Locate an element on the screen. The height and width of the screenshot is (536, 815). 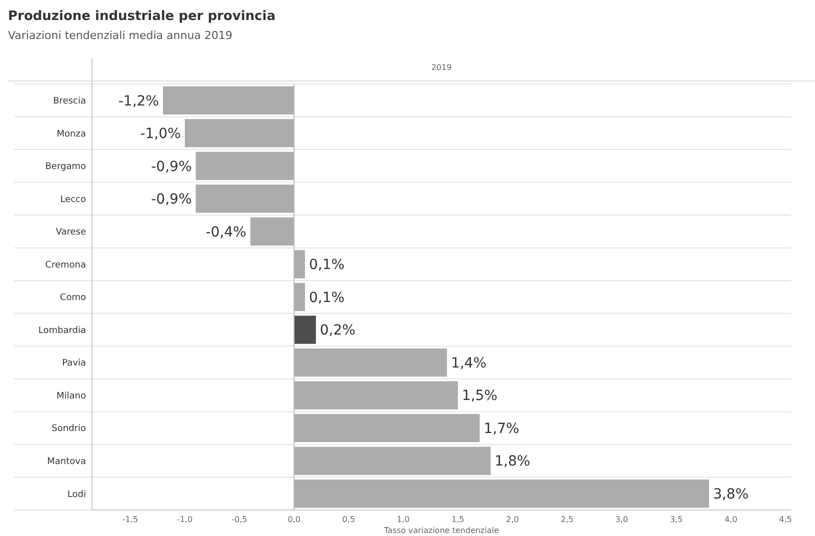
x-tick-label: -1,5 is located at coordinates (130, 519).